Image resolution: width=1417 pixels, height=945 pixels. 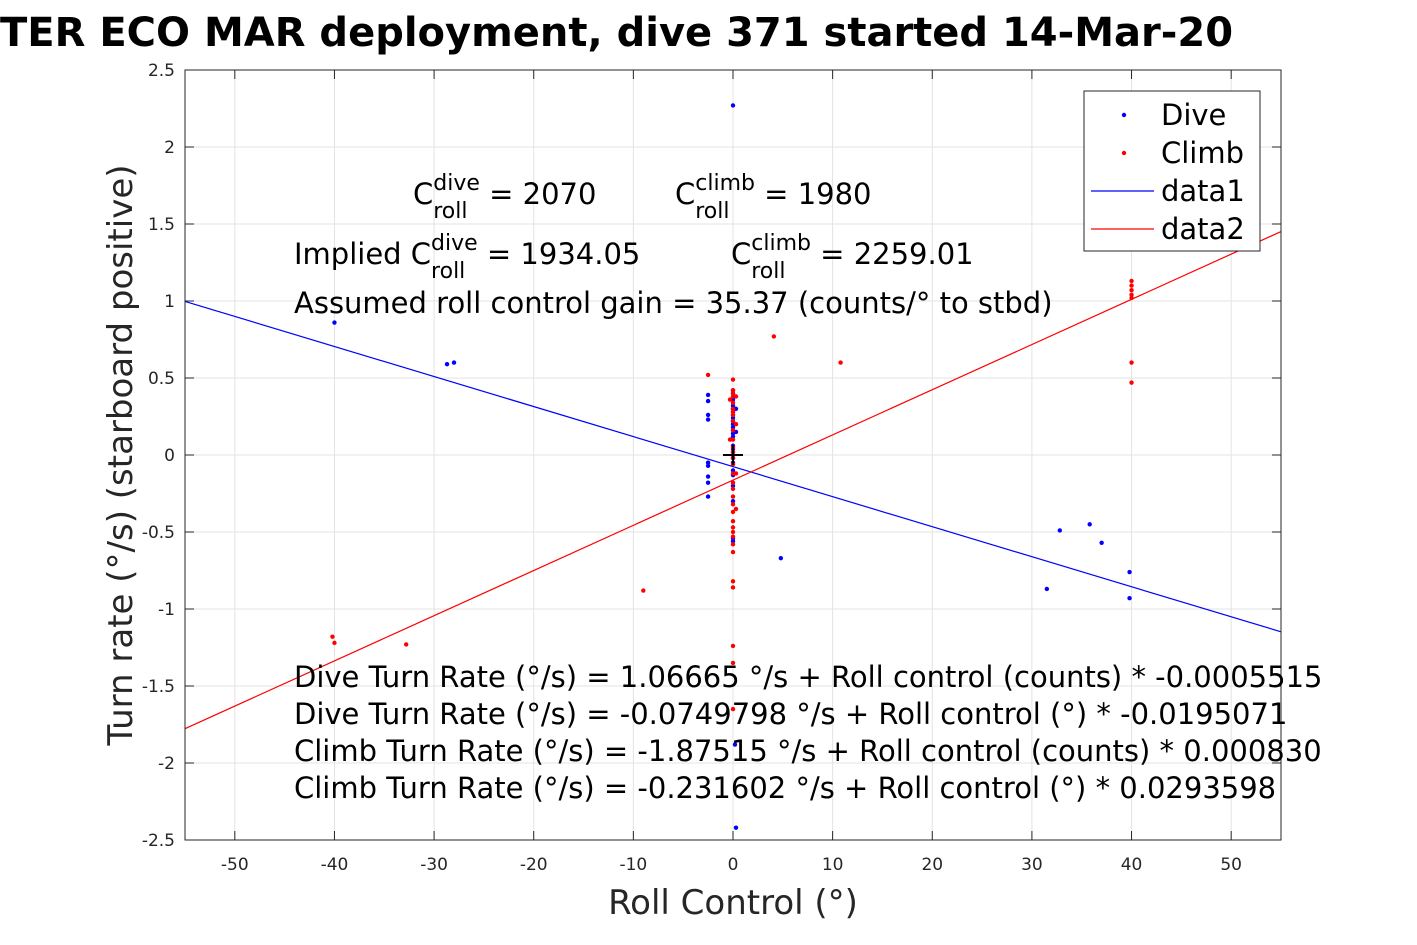 What do you see at coordinates (504, 197) in the screenshot?
I see `c-roll-dive: Cdive roll = 2070` at bounding box center [504, 197].